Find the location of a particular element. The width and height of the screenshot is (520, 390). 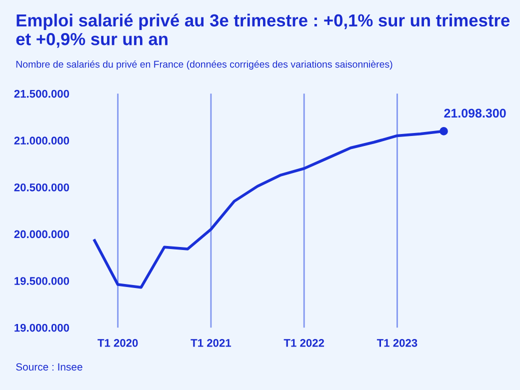

x-tick-label: T1 2020 is located at coordinates (118, 343).